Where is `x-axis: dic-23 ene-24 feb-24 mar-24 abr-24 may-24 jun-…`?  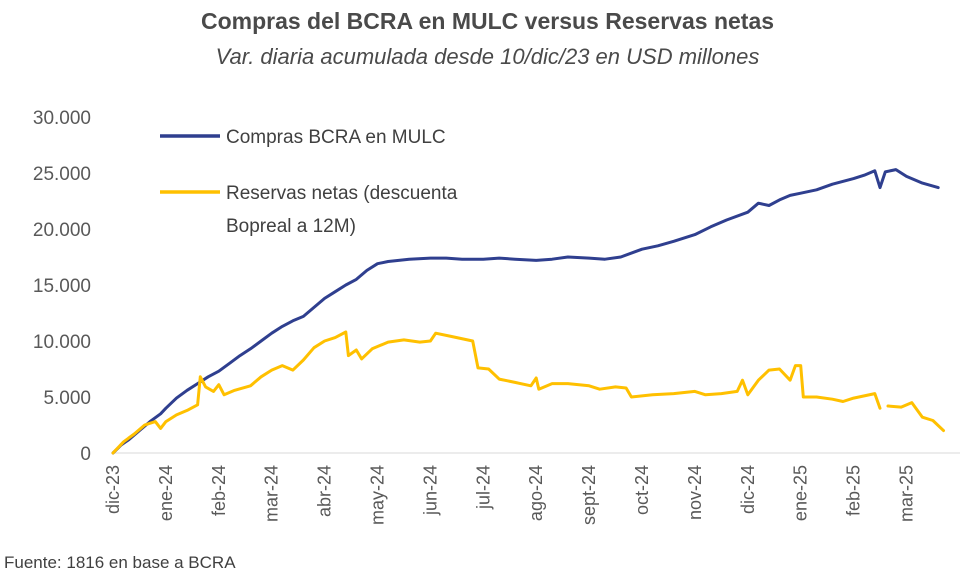
x-axis: dic-23 ene-24 feb-24 mar-24 abr-24 may-24 jun-… is located at coordinates (531, 488).